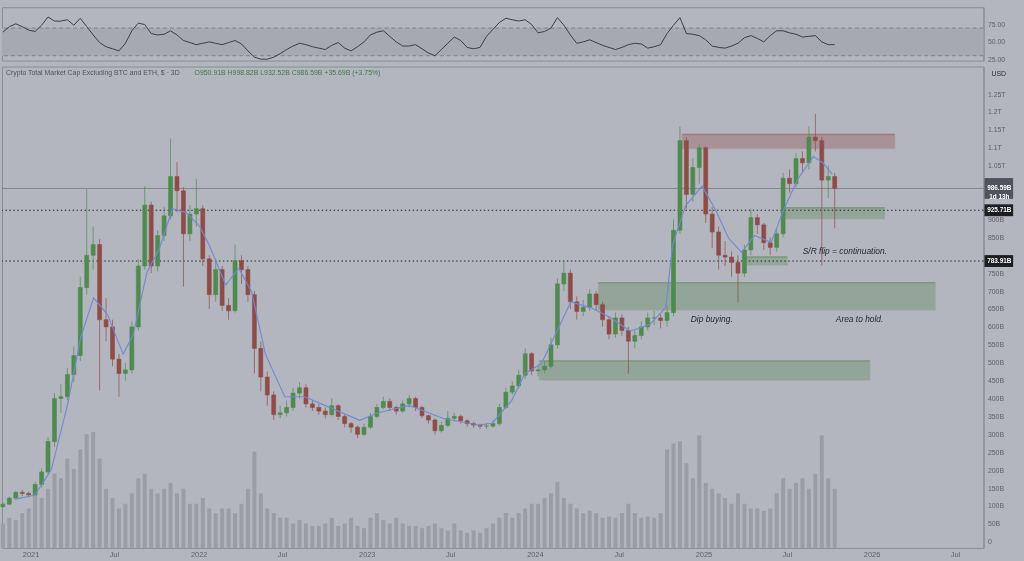 This screenshot has width=1024, height=561. What do you see at coordinates (859, 318) in the screenshot?
I see `annotation: Area to hold.` at bounding box center [859, 318].